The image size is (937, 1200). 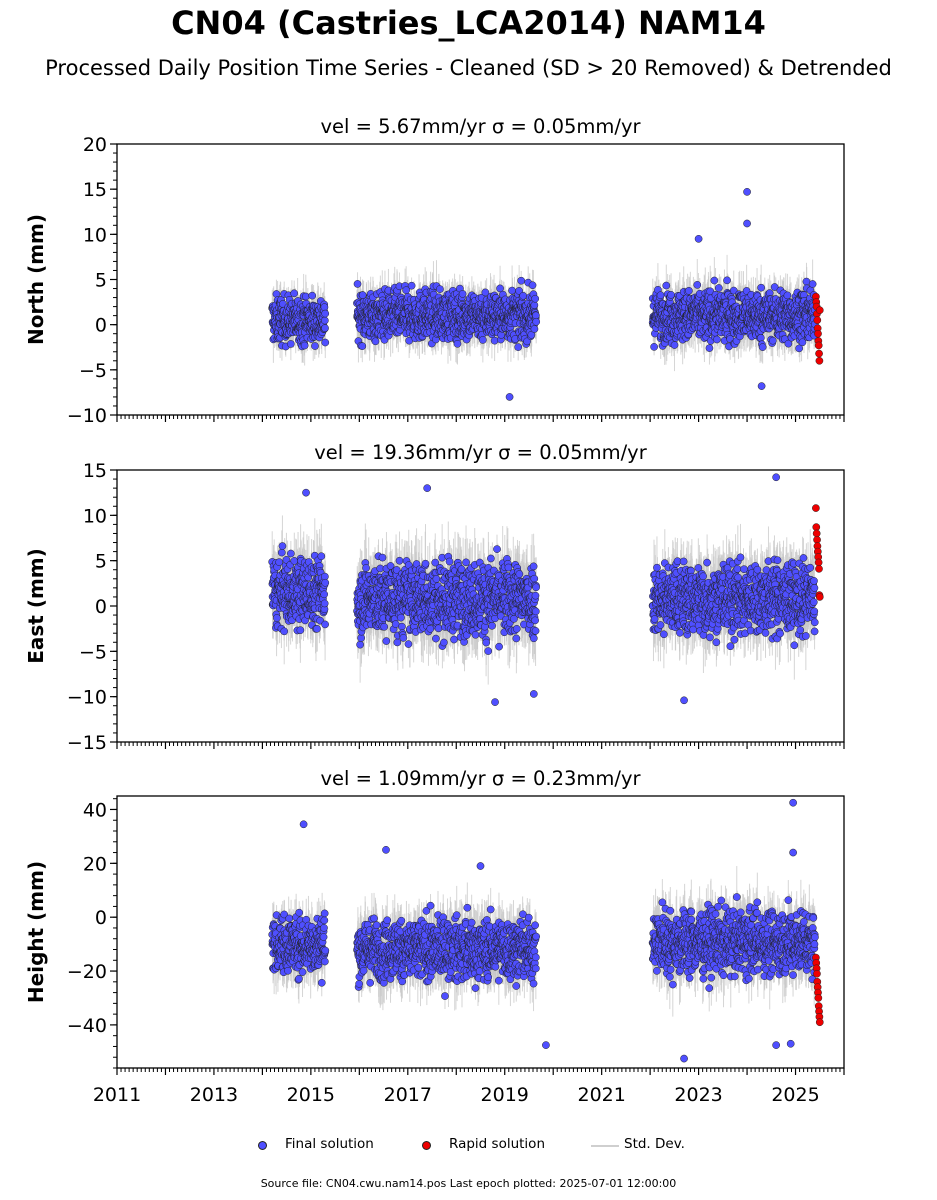 I want to click on north-ylabel: North (mm), so click(x=36, y=279).